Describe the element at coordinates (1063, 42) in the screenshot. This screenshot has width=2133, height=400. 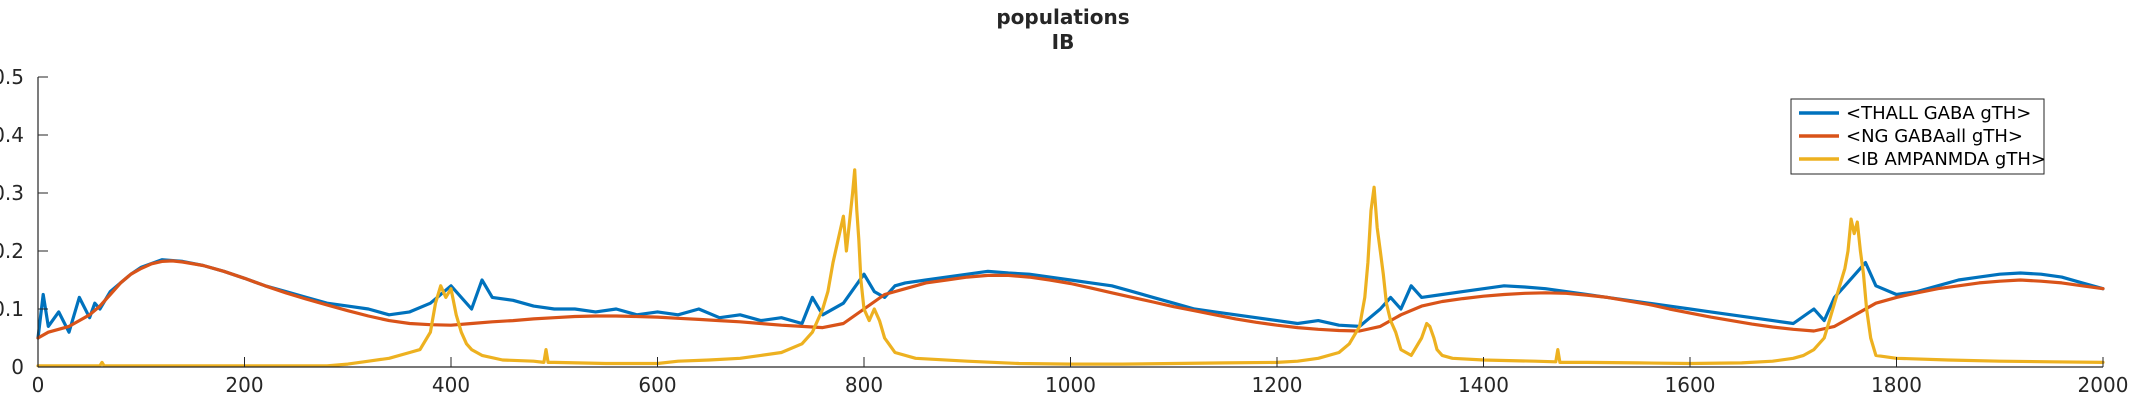
I see `chart-title-line-2: IB` at that location.